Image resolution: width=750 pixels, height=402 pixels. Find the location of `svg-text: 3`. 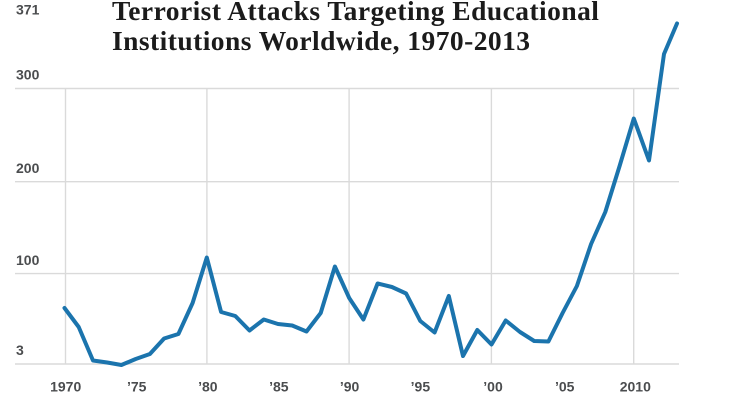

svg-text: 3 is located at coordinates (20, 350).